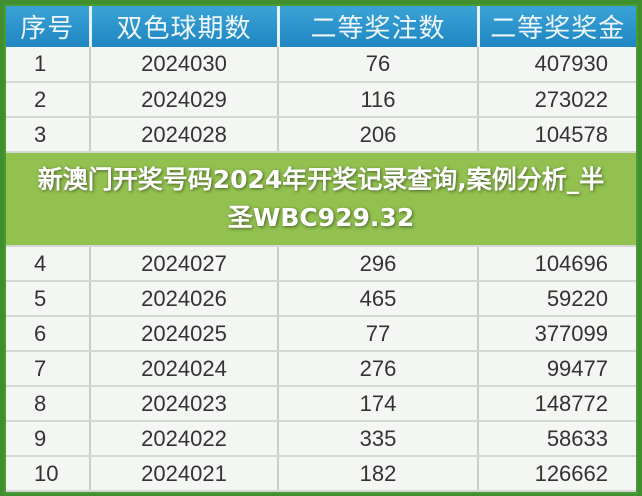 Image resolution: width=642 pixels, height=496 pixels. I want to click on cell-index: 9, so click(48, 439).